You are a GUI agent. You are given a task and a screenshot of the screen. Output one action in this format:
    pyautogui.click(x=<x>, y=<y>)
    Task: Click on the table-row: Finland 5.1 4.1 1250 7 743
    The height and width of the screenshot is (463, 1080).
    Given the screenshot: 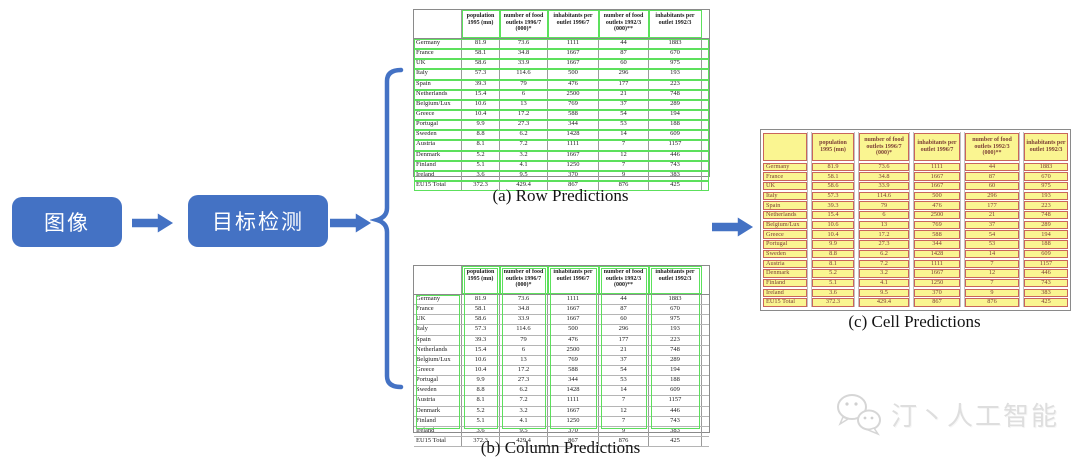 What is the action you would take?
    pyautogui.click(x=915, y=283)
    